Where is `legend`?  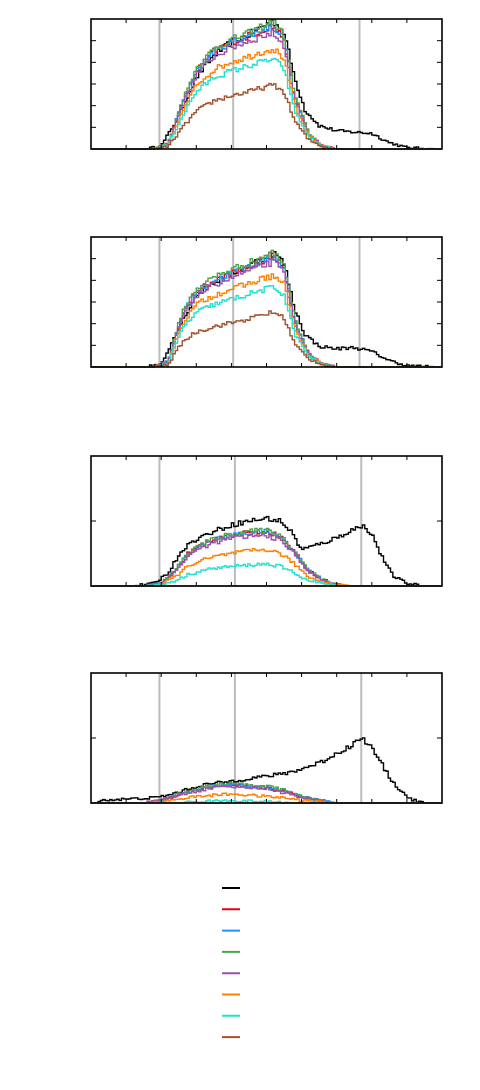
legend is located at coordinates (231, 963).